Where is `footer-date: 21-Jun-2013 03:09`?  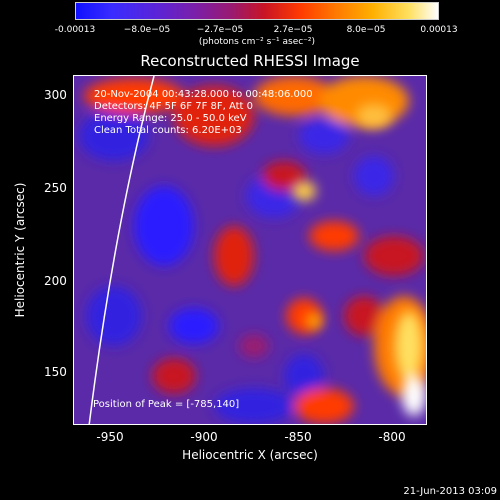 footer-date: 21-Jun-2013 03:09 is located at coordinates (450, 491).